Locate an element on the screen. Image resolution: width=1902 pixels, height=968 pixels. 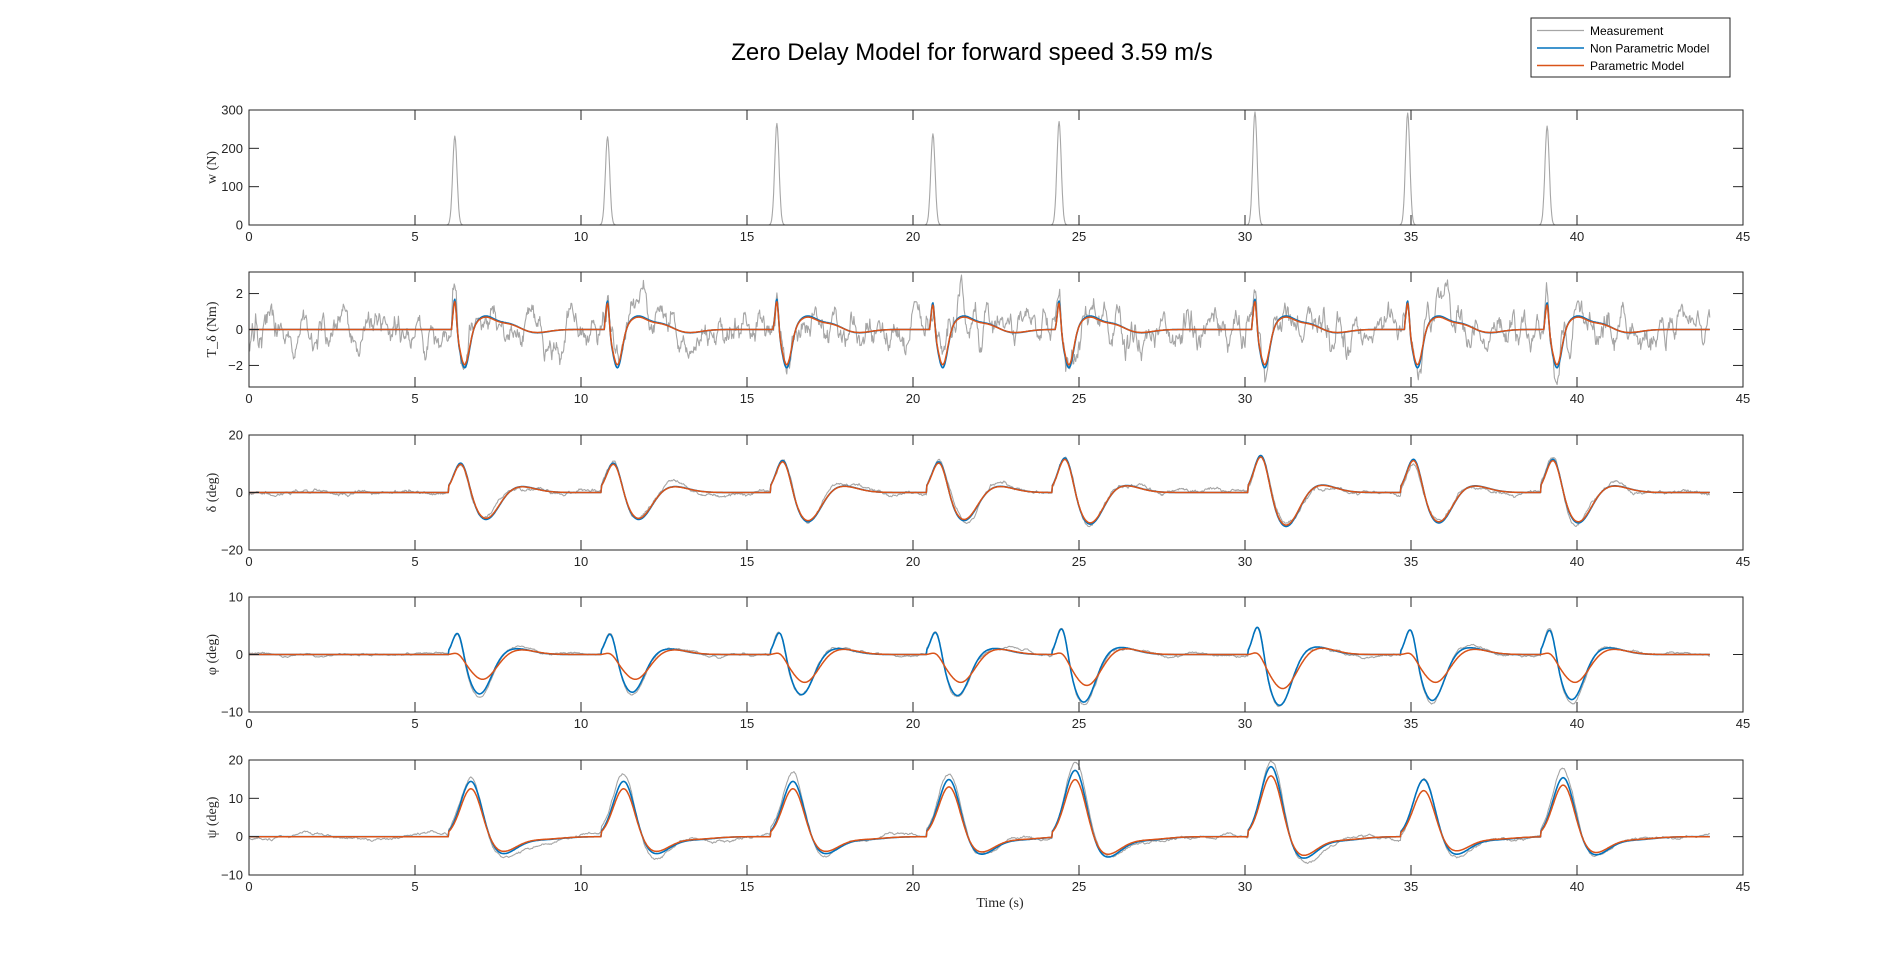
y-axis-label: φ (deg) is located at coordinates (212, 654).